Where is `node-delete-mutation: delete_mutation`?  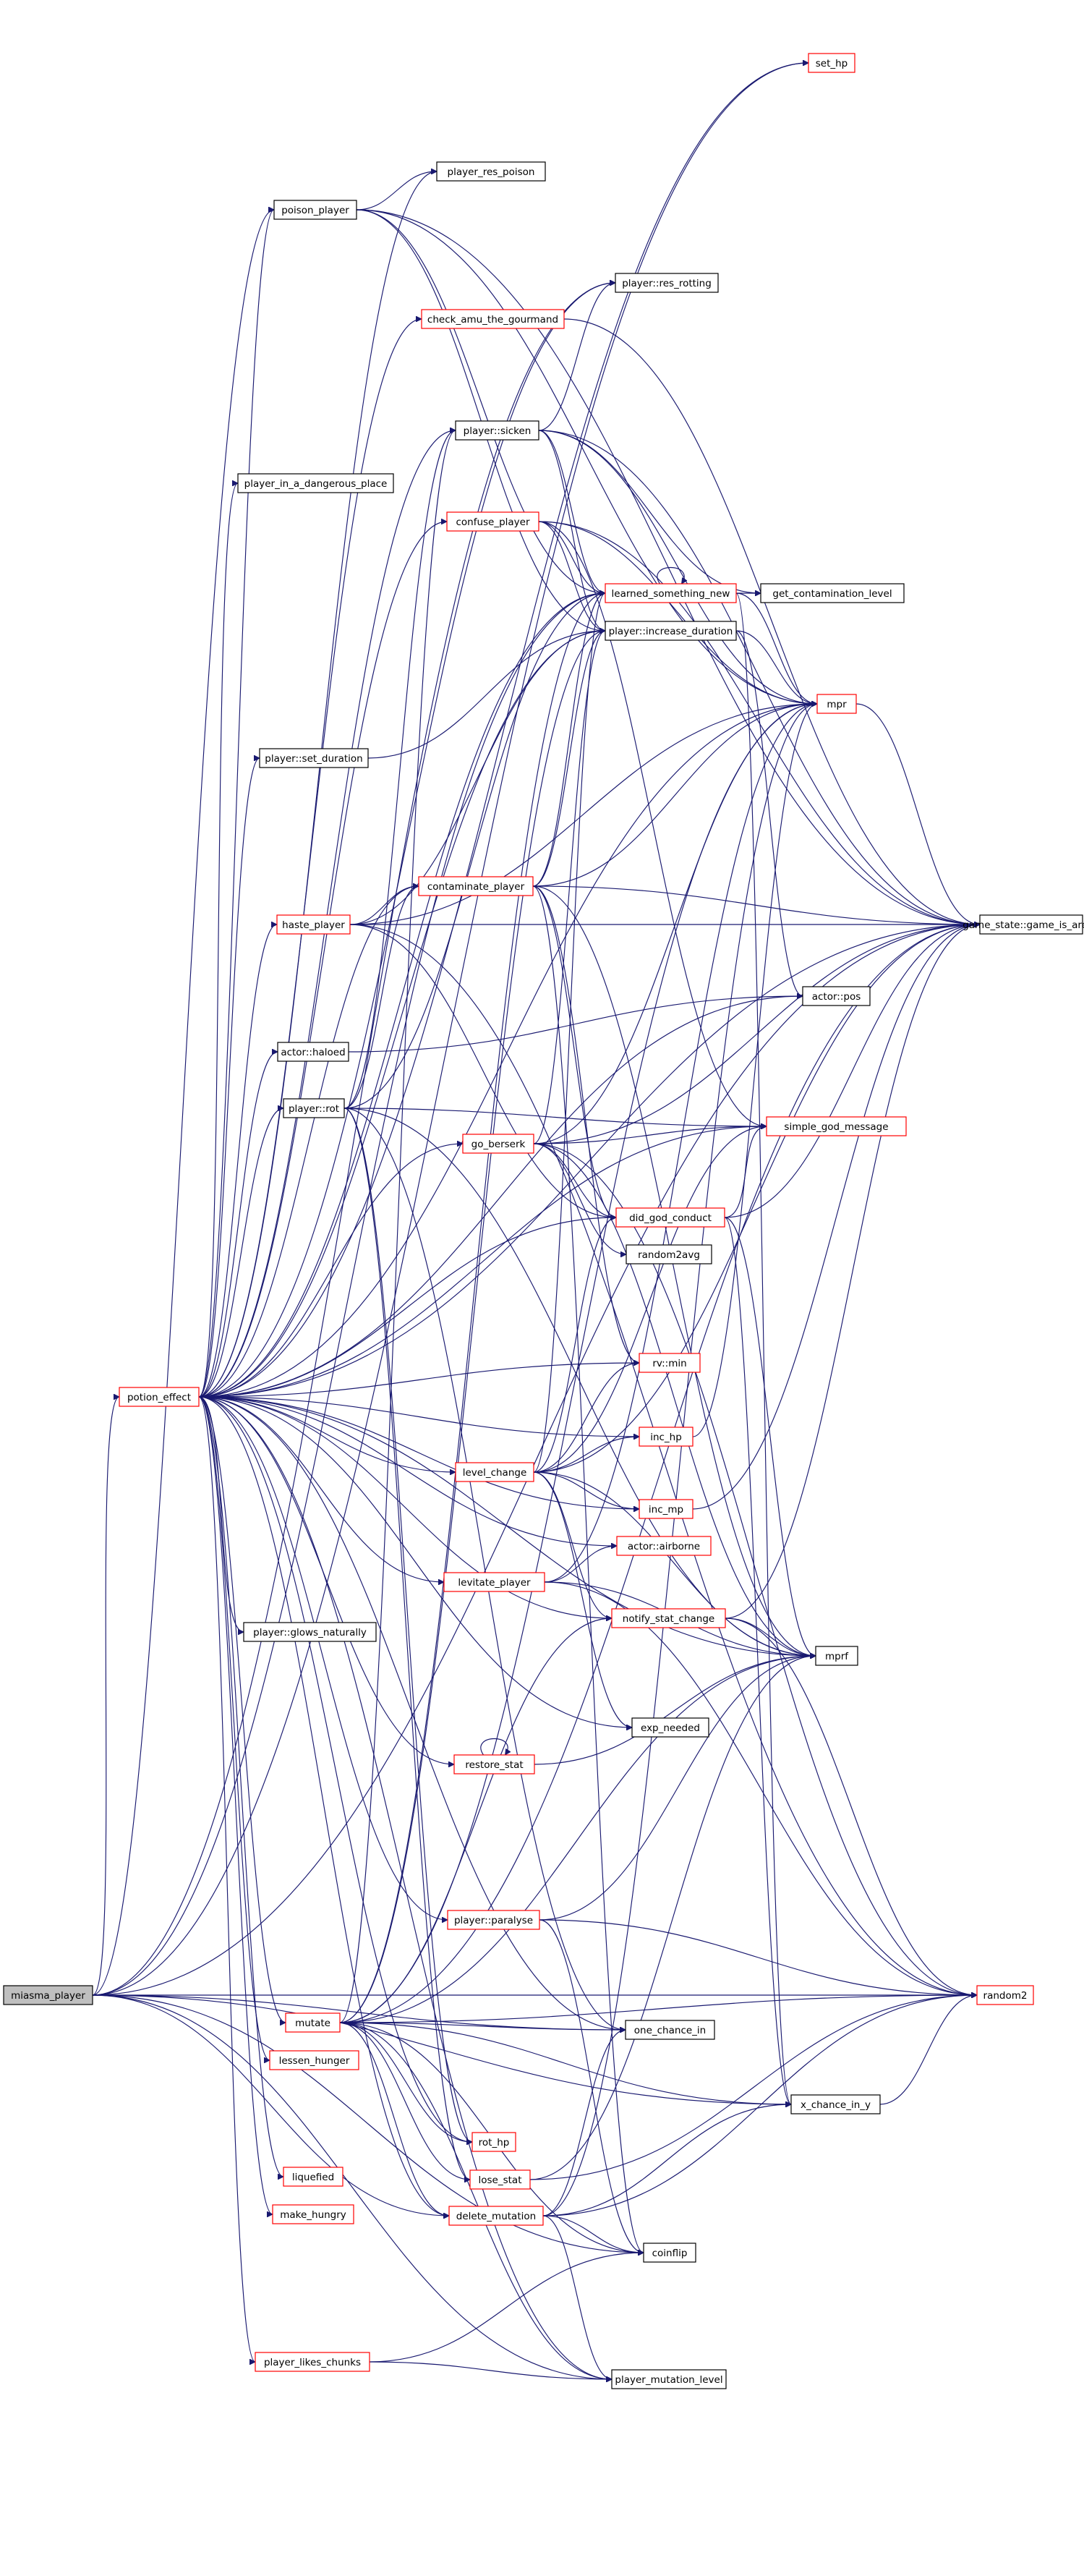 node-delete-mutation: delete_mutation is located at coordinates (496, 2216).